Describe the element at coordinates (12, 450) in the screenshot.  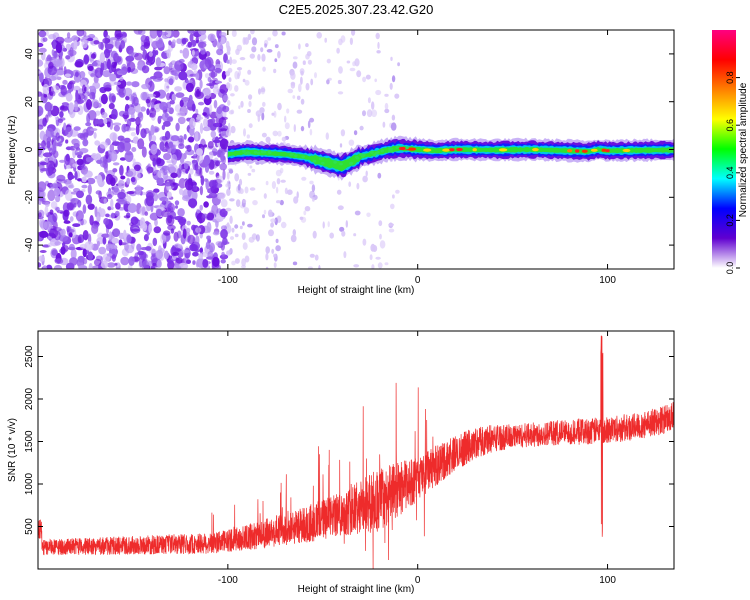
I see `snr-ylabel: SNR (10 * v/v)` at that location.